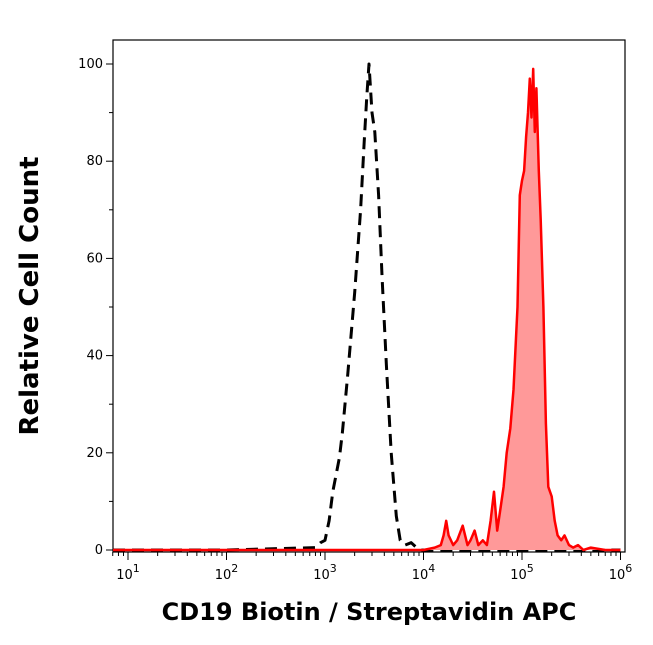  I want to click on x-tick-label: 10⁶, so click(621, 572).